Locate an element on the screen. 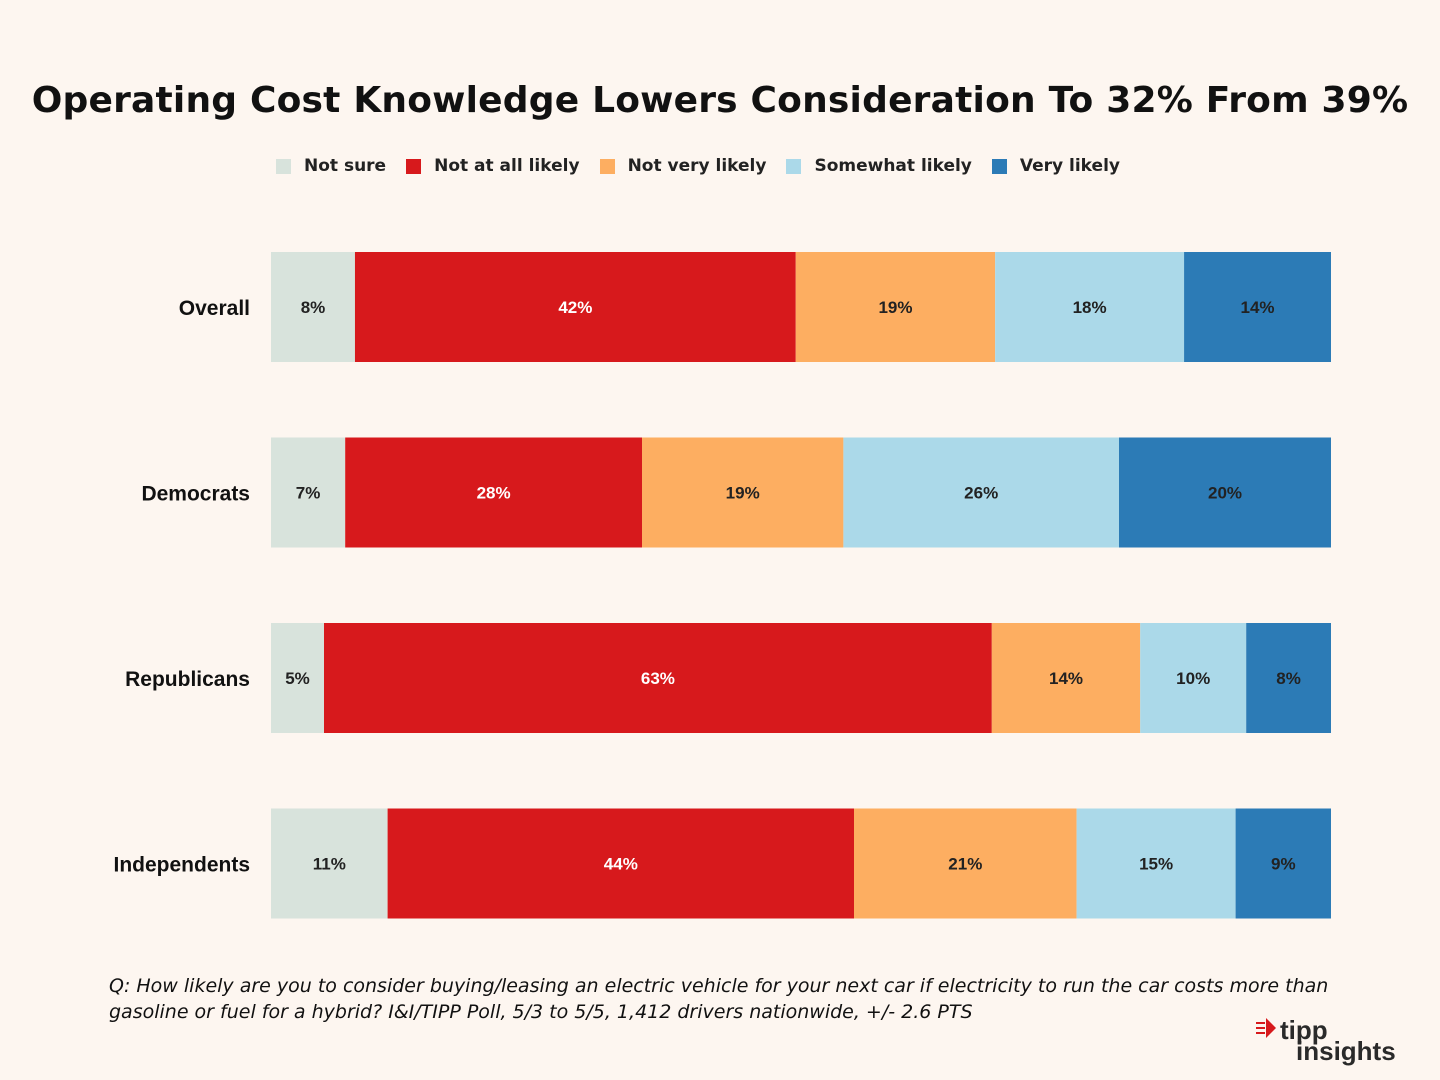 The width and height of the screenshot is (1440, 1080). bar-segment-democrats-not-at-all-likely is located at coordinates (493, 492).